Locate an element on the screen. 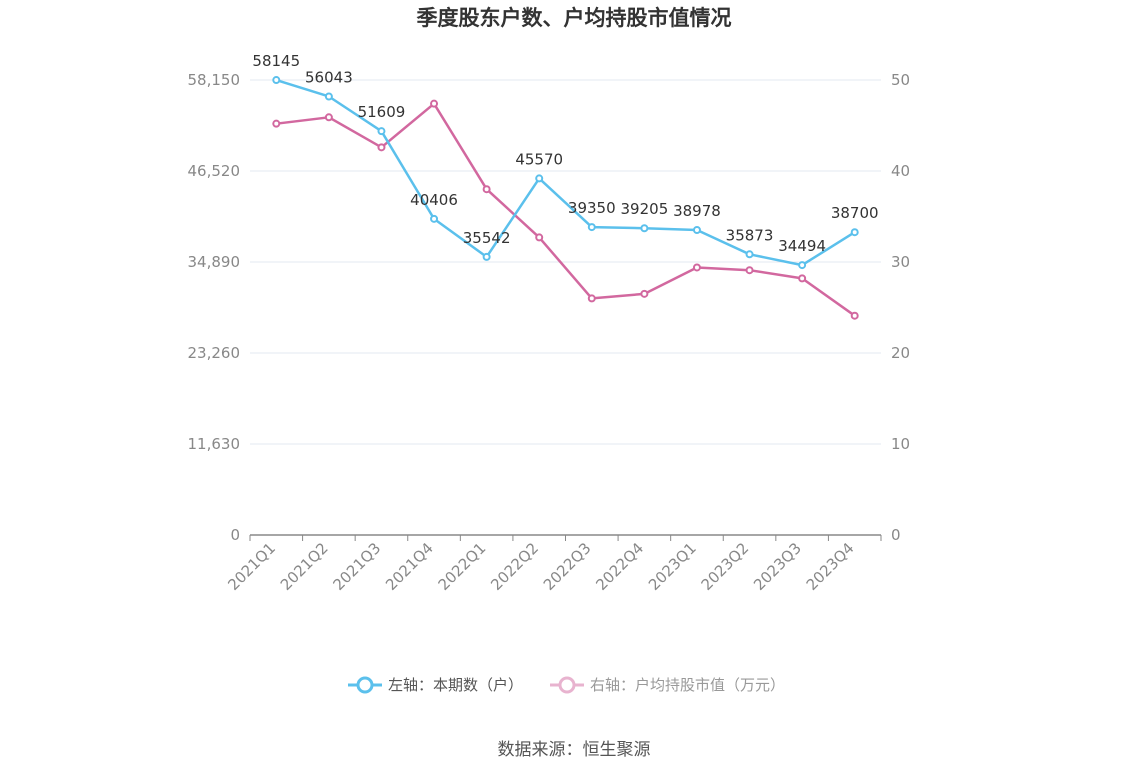 This screenshot has height=776, width=1148. data-label: 35873 is located at coordinates (750, 235).